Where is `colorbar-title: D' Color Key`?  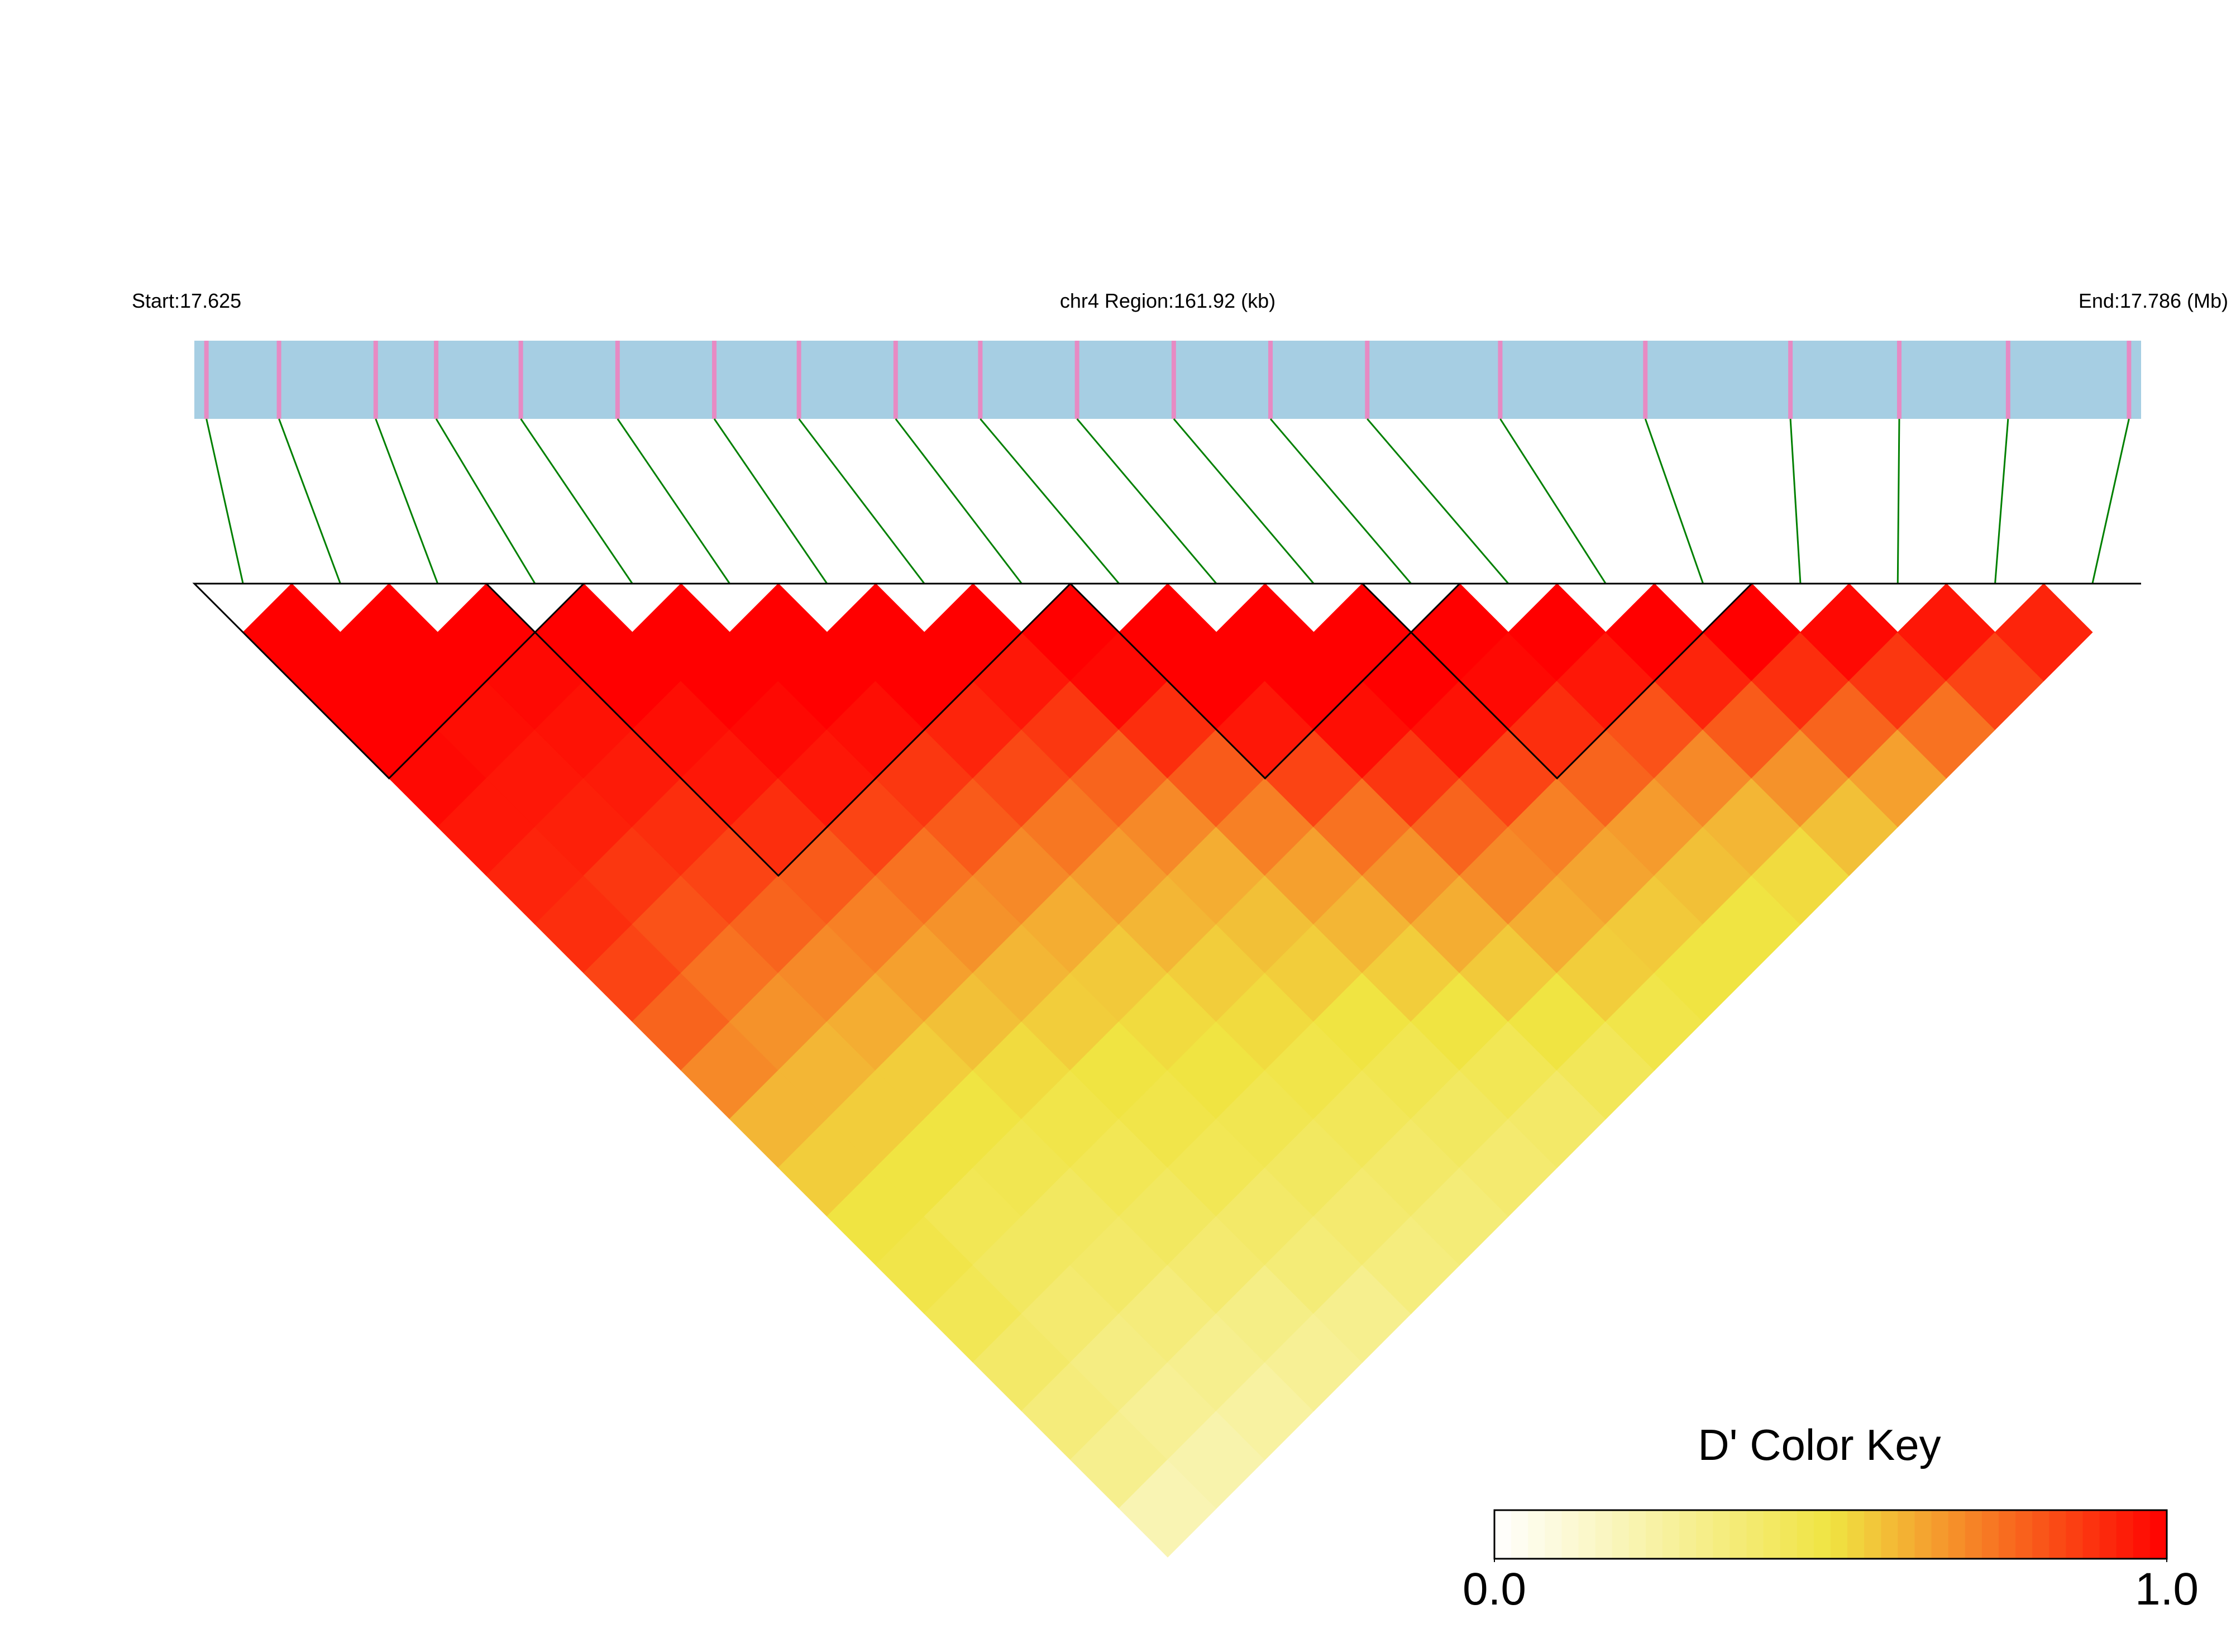 colorbar-title: D' Color Key is located at coordinates (1819, 1444).